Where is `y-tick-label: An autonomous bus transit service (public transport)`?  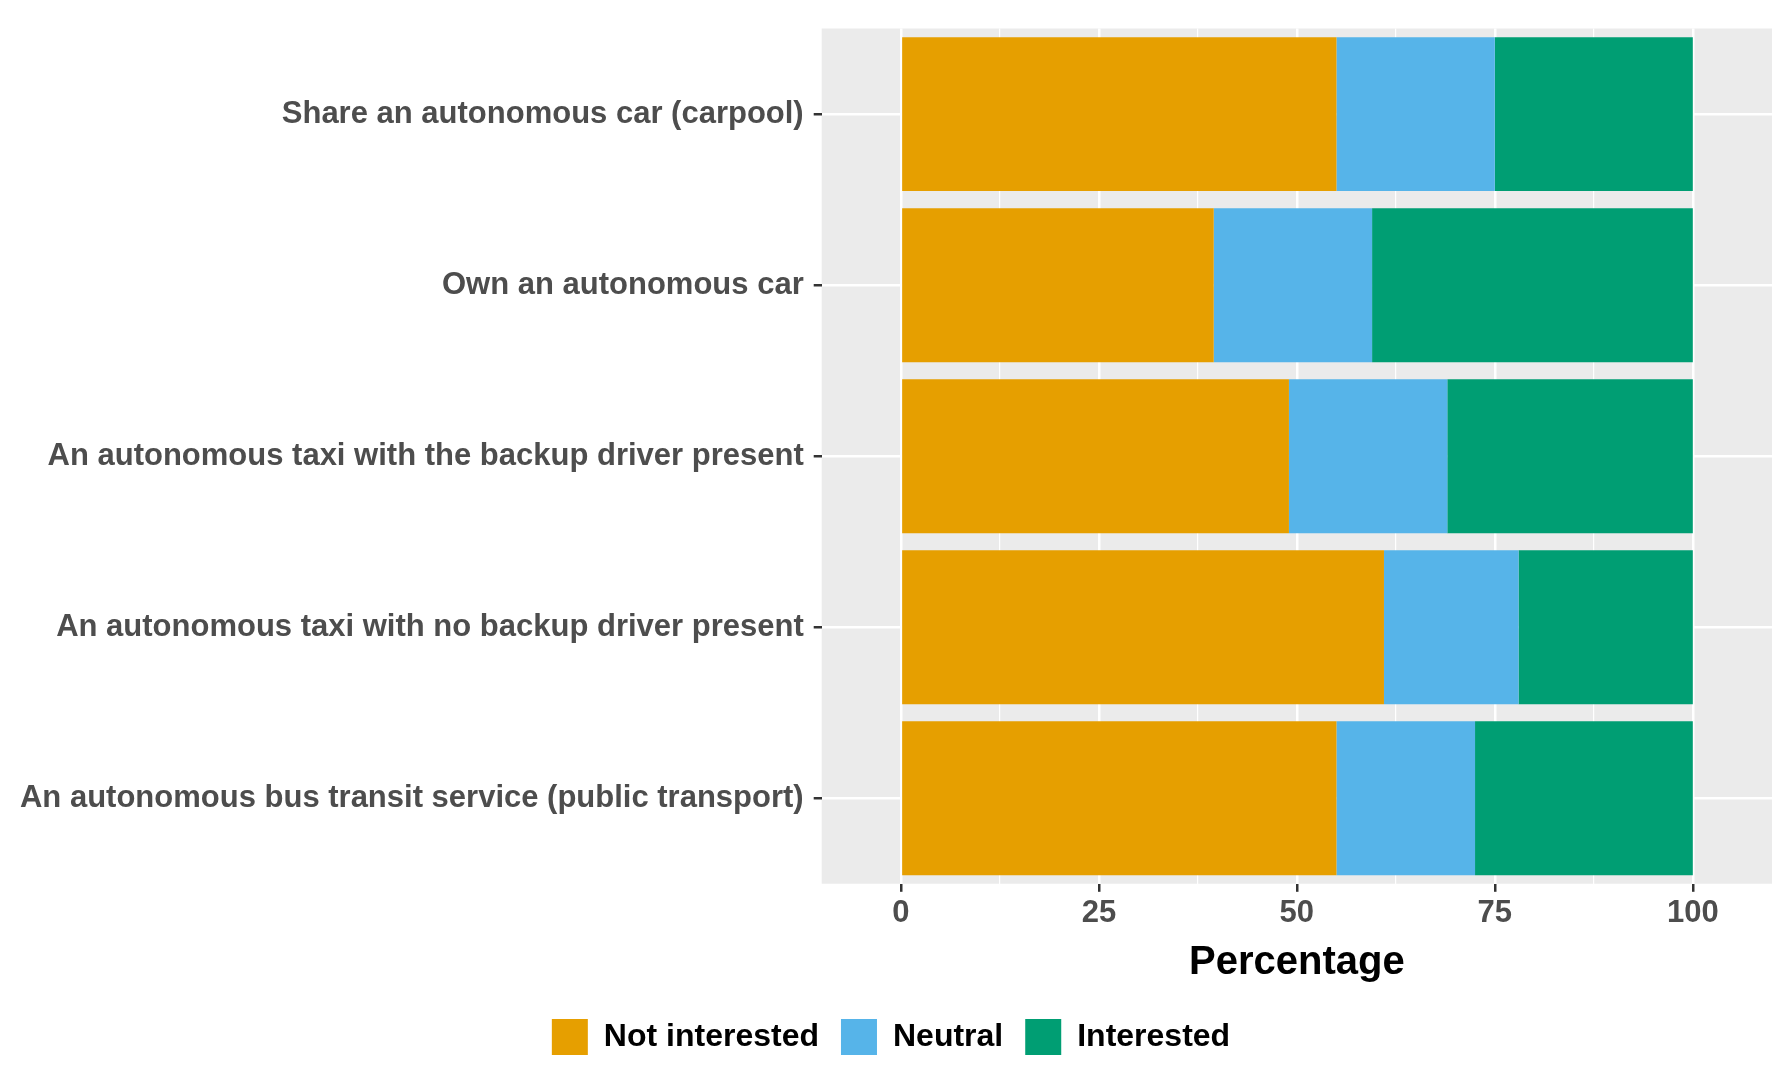 y-tick-label: An autonomous bus transit service (public transport) is located at coordinates (411, 796).